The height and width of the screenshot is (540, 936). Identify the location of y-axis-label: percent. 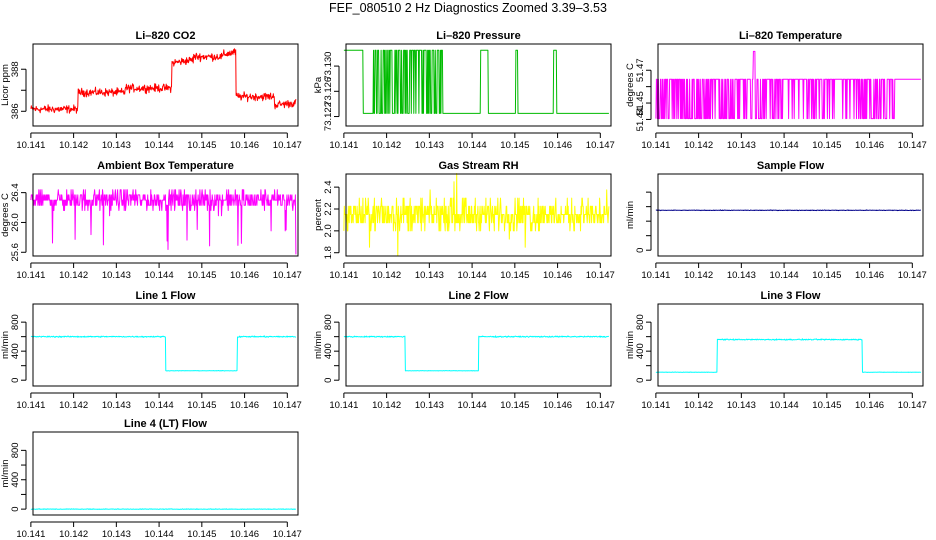
(318, 215).